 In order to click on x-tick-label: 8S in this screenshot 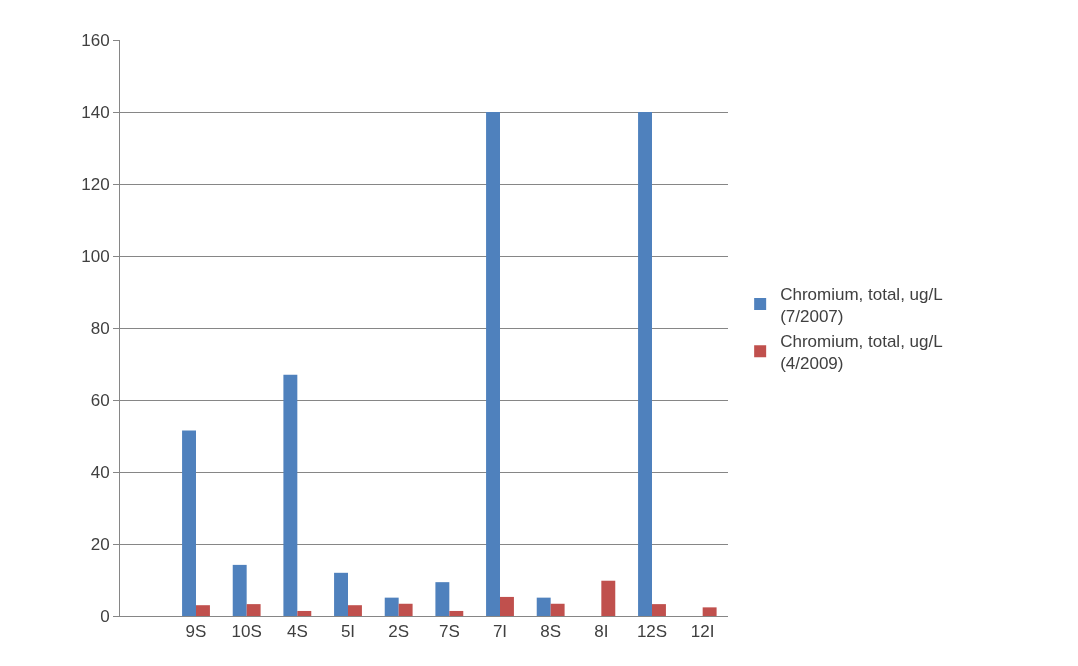, I will do `click(551, 632)`.